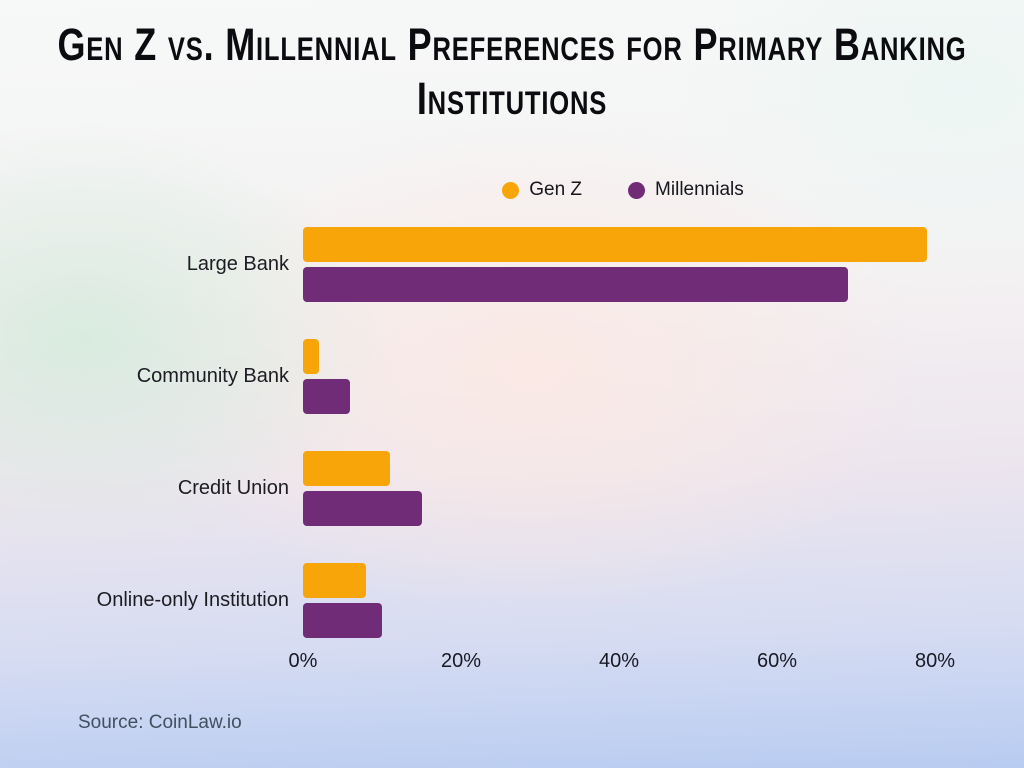  What do you see at coordinates (556, 189) in the screenshot?
I see `legend-label: Gen Z` at bounding box center [556, 189].